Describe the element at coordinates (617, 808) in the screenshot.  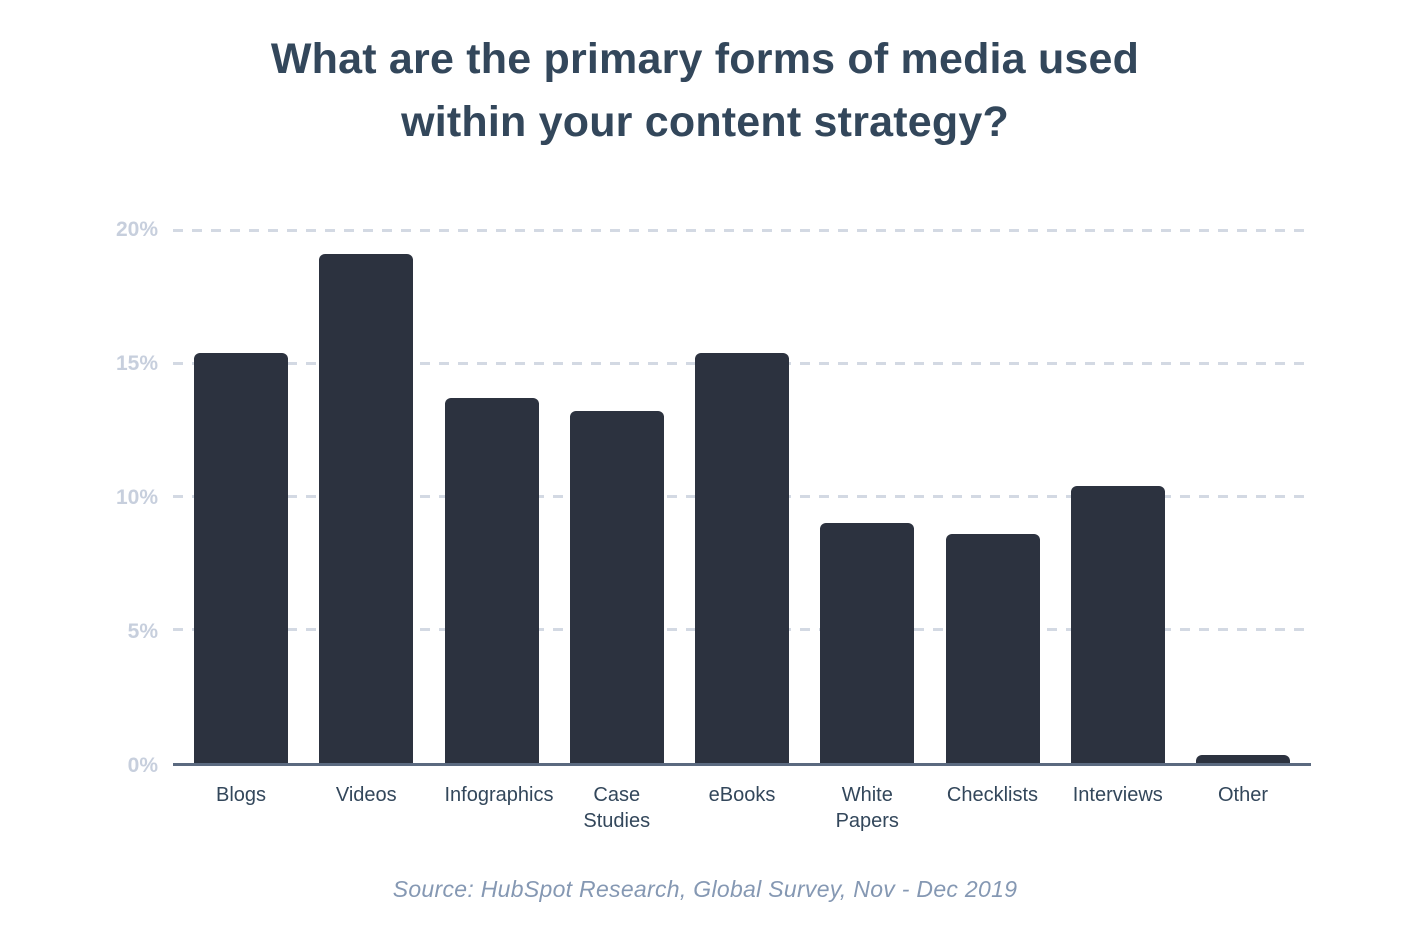
I see `x-label-case-studies: Case Studies` at that location.